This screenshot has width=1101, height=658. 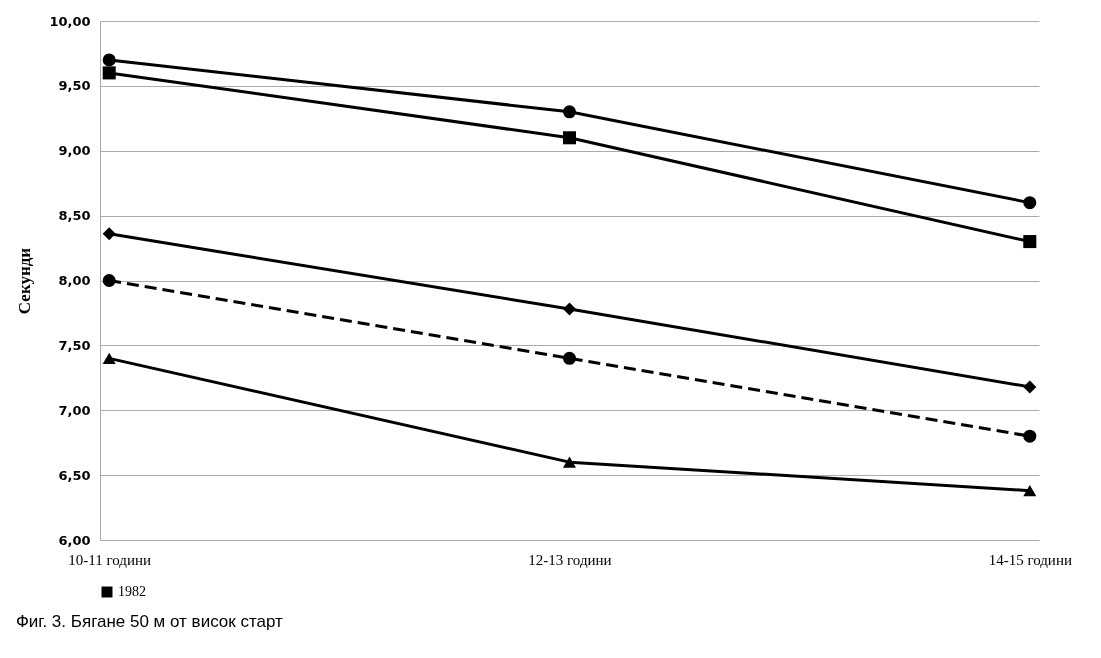 I want to click on y-tick-label: 6,50, so click(x=74, y=475).